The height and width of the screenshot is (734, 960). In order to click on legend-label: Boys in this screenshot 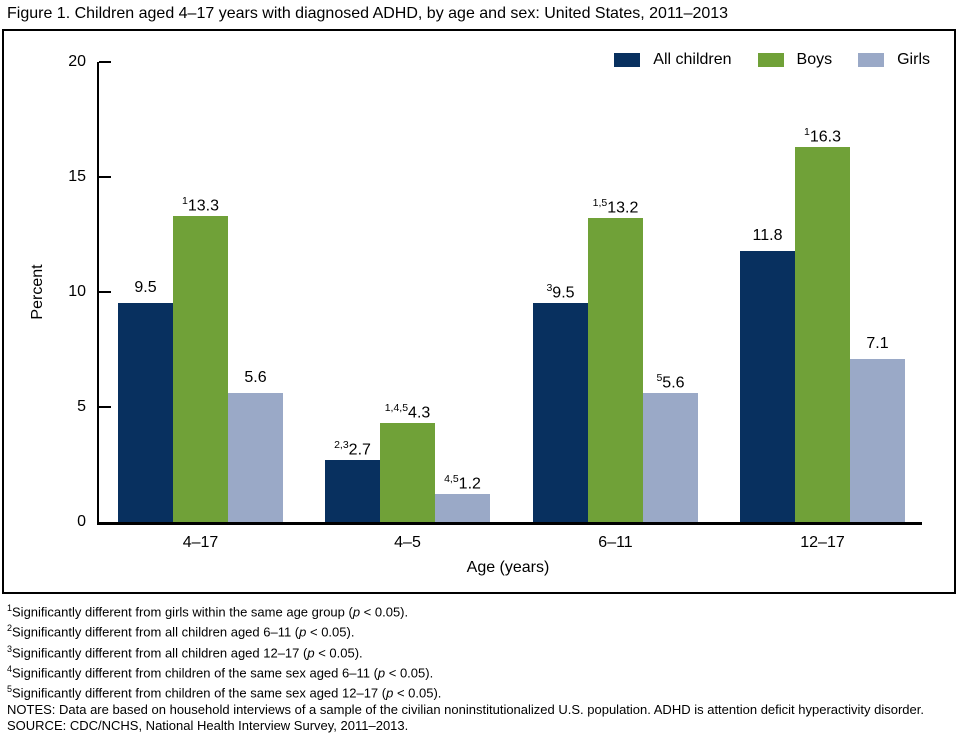, I will do `click(814, 59)`.